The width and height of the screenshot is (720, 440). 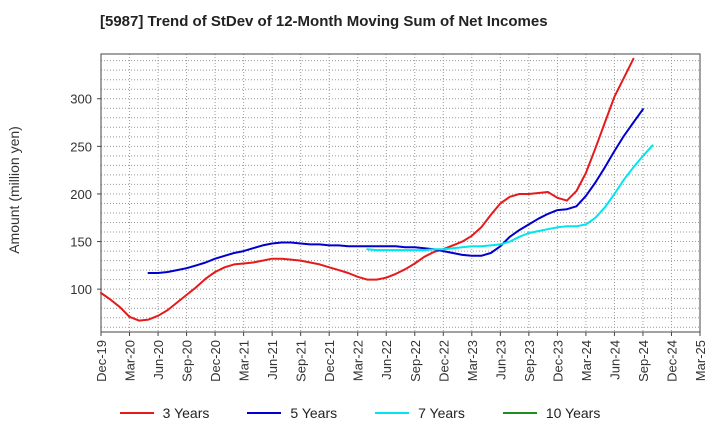 I want to click on x-tick-label: Jun-23, so click(x=500, y=360).